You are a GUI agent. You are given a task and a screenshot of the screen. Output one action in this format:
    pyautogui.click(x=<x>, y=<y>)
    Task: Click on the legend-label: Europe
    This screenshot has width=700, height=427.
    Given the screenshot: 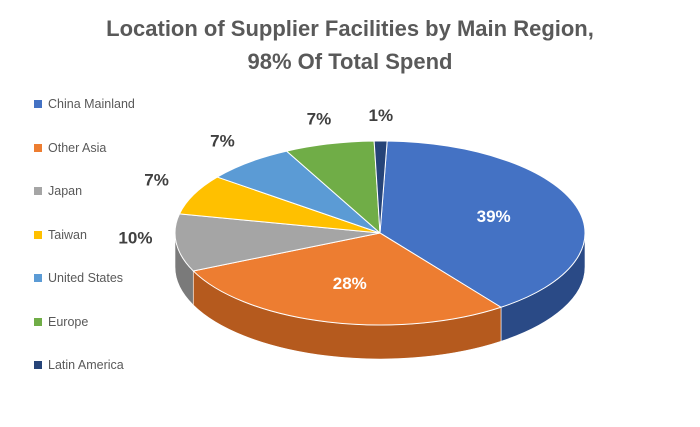 What is the action you would take?
    pyautogui.click(x=68, y=321)
    